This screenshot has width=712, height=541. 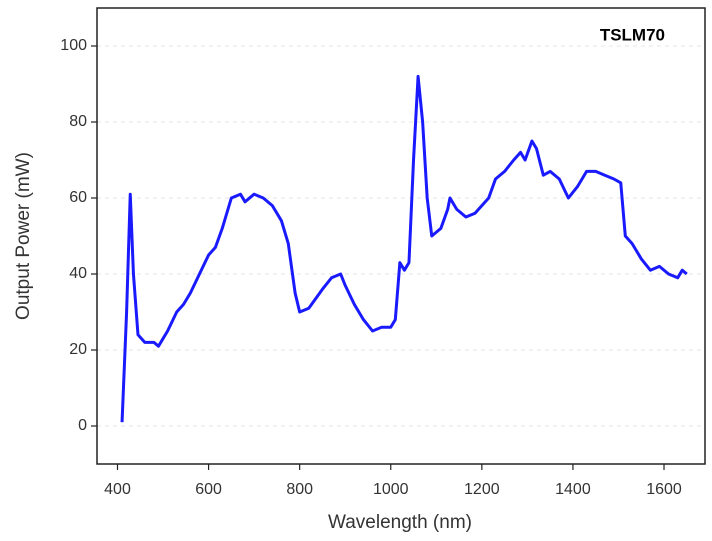 What do you see at coordinates (78, 273) in the screenshot?
I see `y-tick-label: 40` at bounding box center [78, 273].